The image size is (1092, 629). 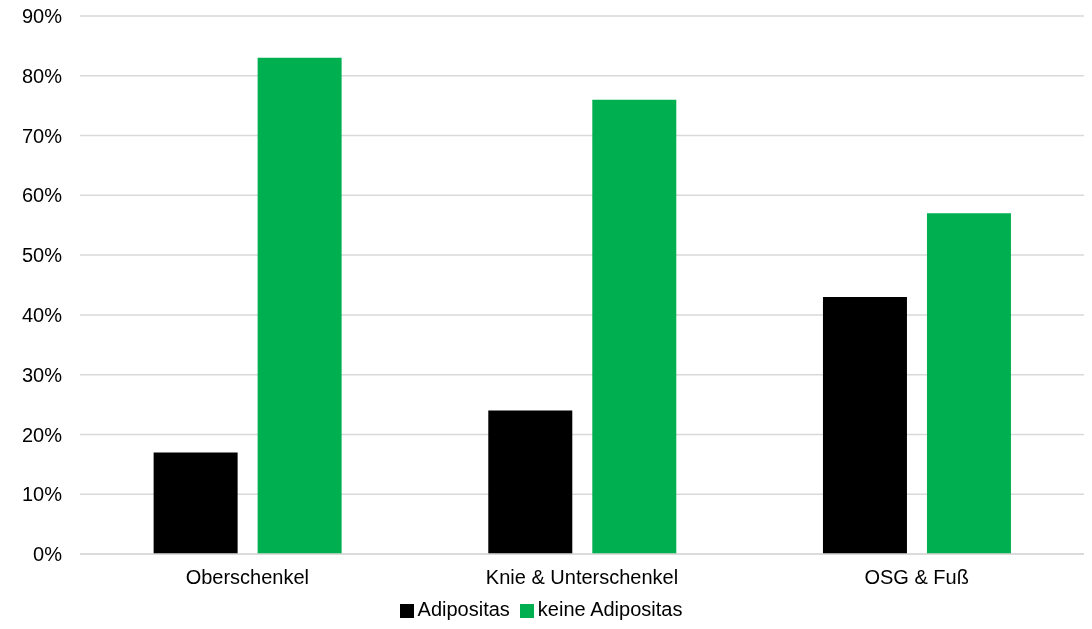 What do you see at coordinates (42, 75) in the screenshot?
I see `y-tick-label: 80%` at bounding box center [42, 75].